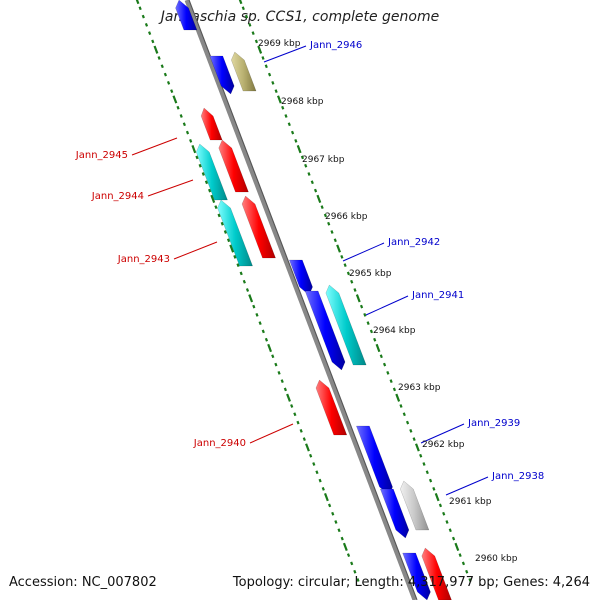 This screenshot has height=600, width=600. I want to click on gene-label-jann_2939: Jann_2939, so click(493, 423).